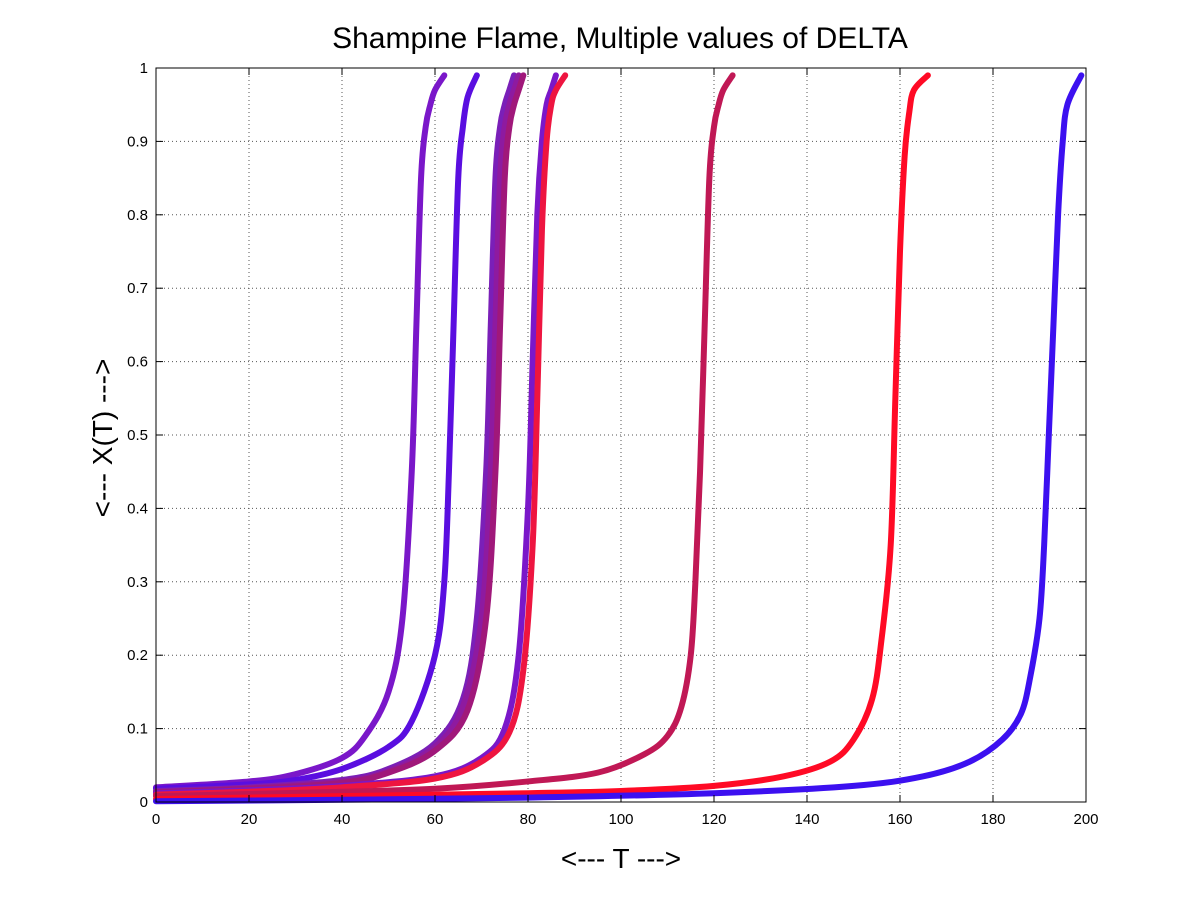 Image resolution: width=1200 pixels, height=900 pixels. Describe the element at coordinates (137, 362) in the screenshot. I see `y-tick-label: 0.6` at that location.